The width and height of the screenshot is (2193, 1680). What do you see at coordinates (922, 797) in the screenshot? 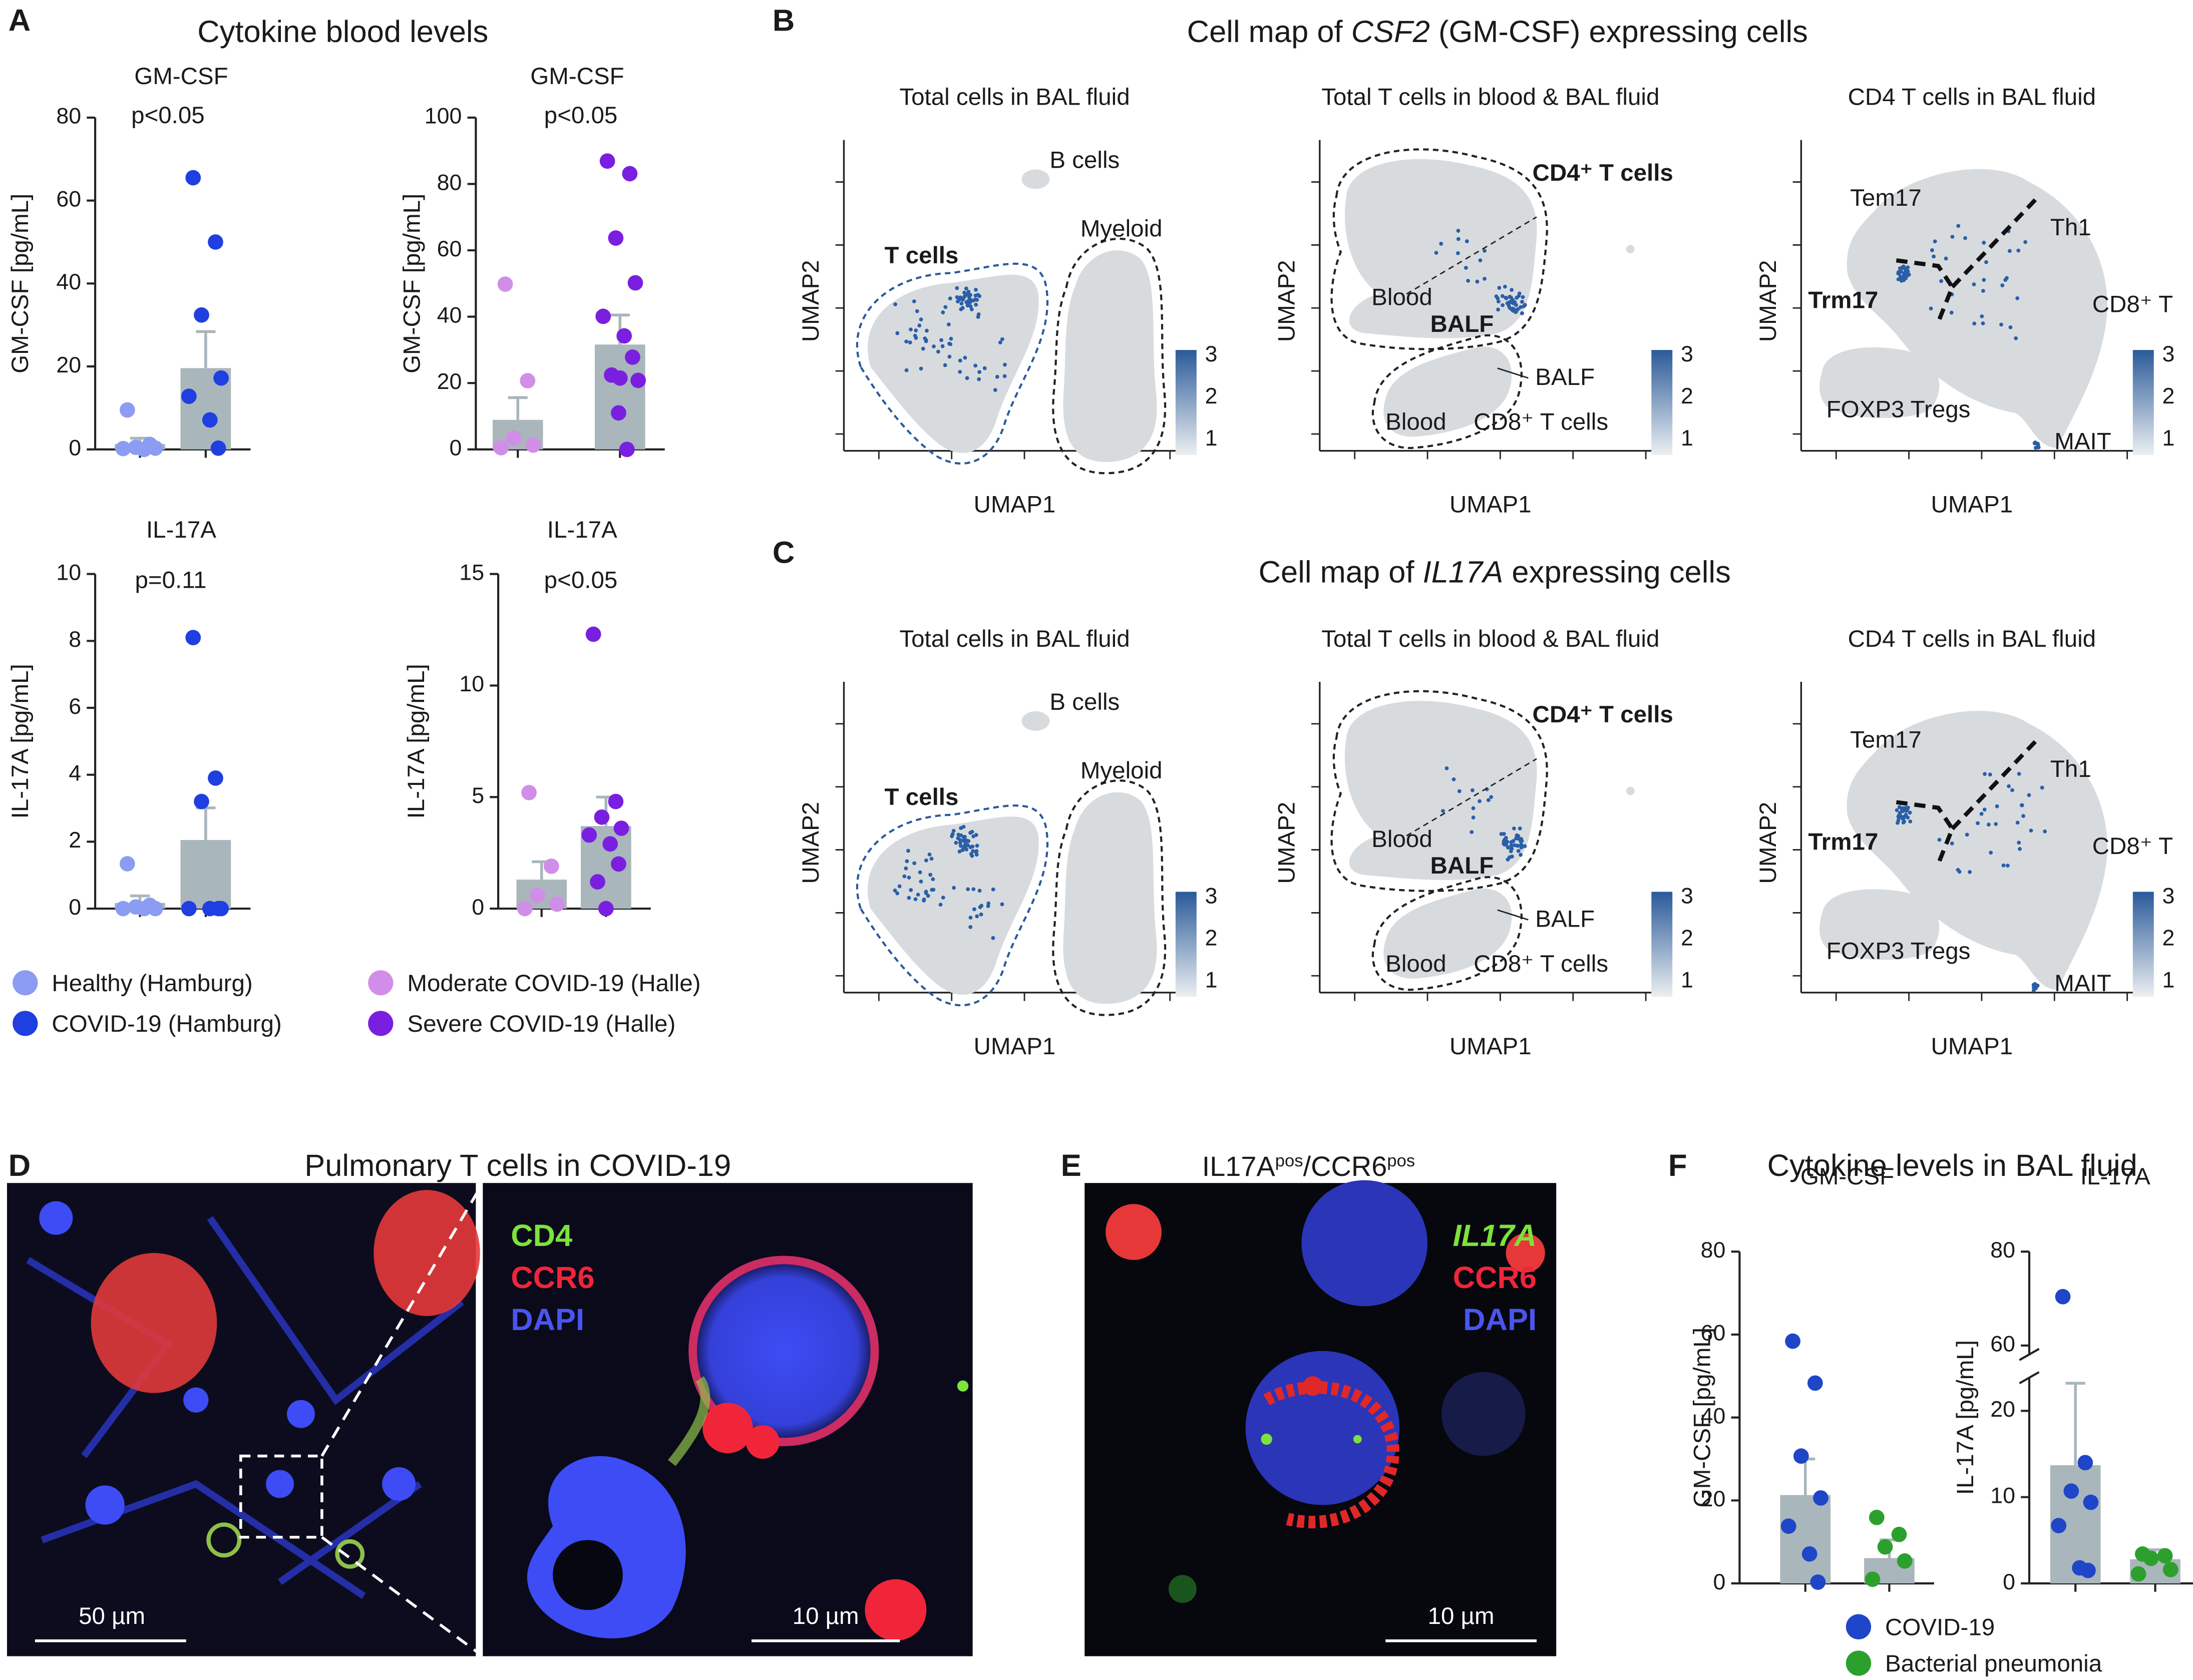
I see `cluster-label: T cells` at bounding box center [922, 797].